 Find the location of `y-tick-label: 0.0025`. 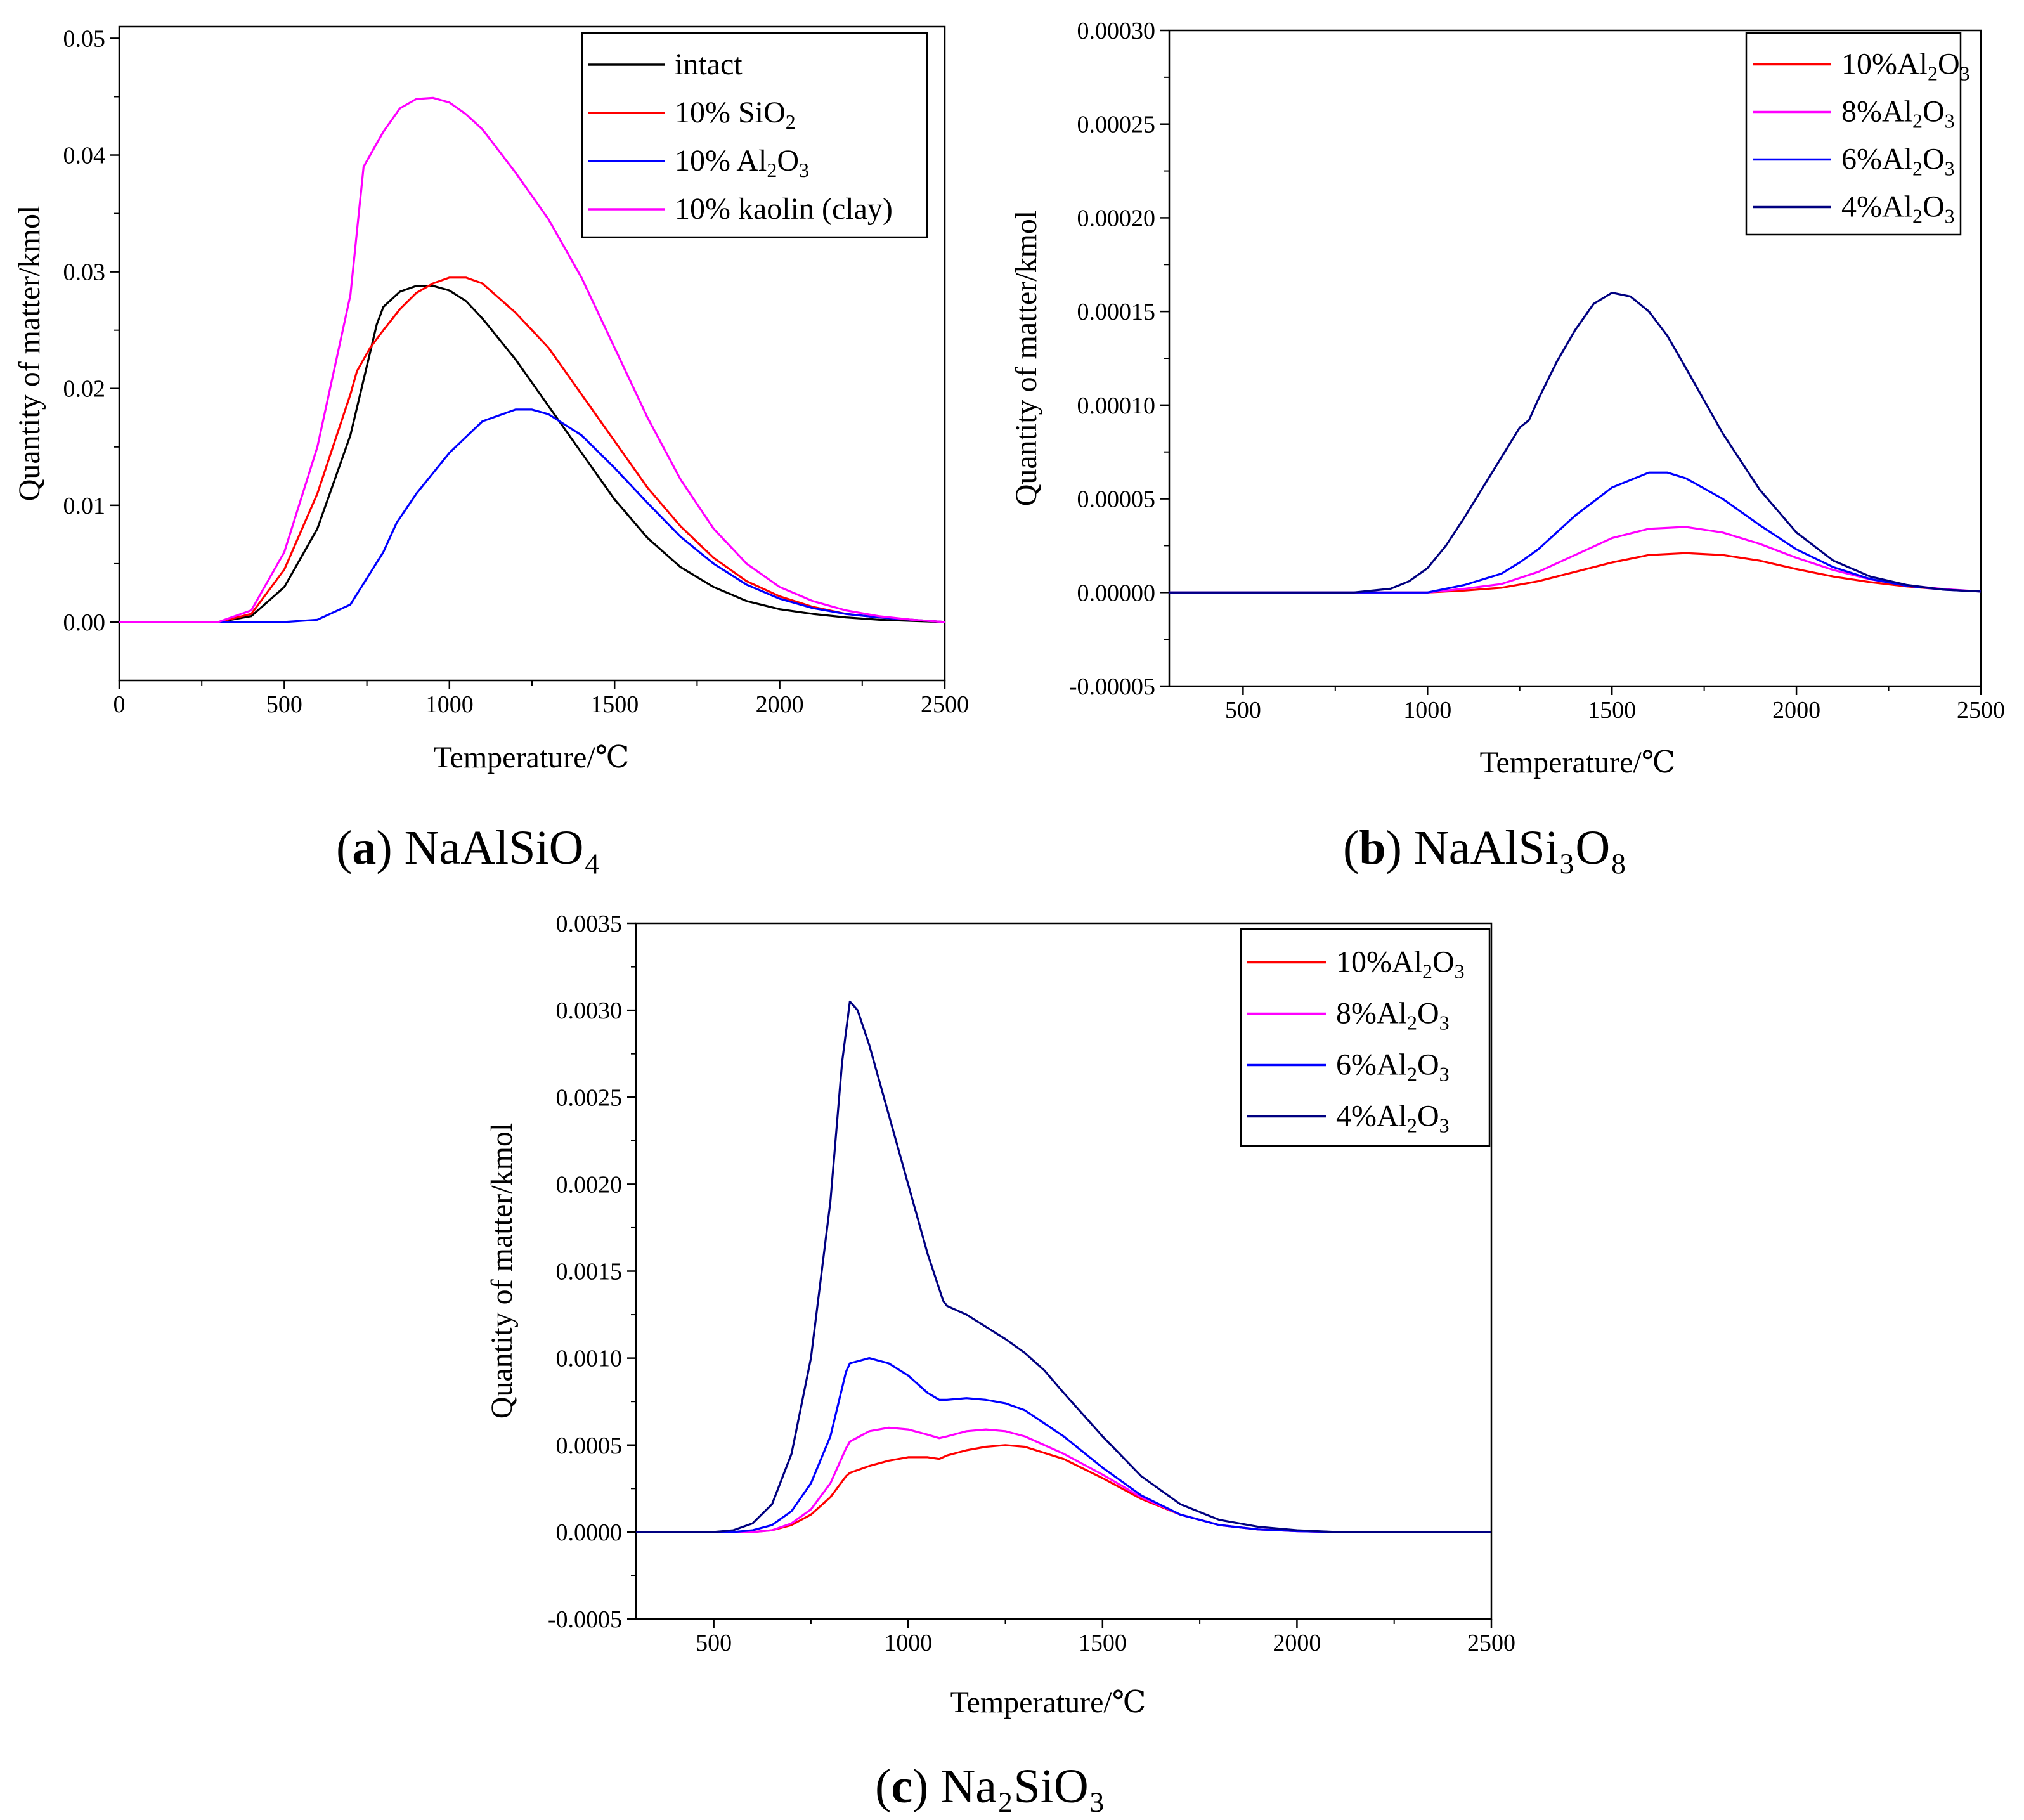

y-tick-label: 0.0025 is located at coordinates (589, 1097).